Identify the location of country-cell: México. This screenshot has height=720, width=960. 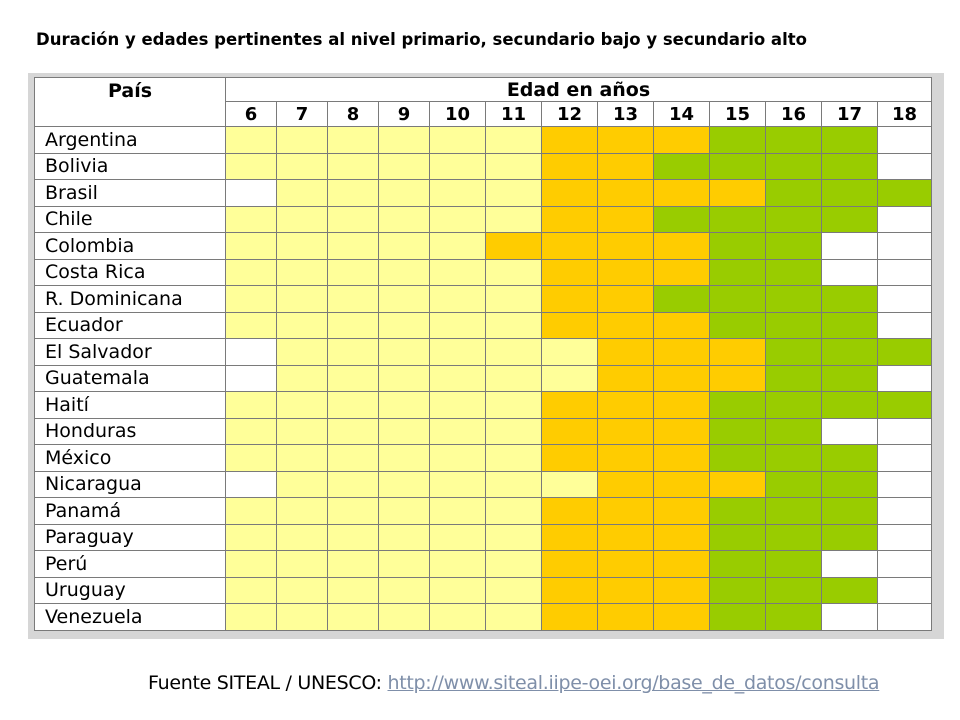
(130, 458).